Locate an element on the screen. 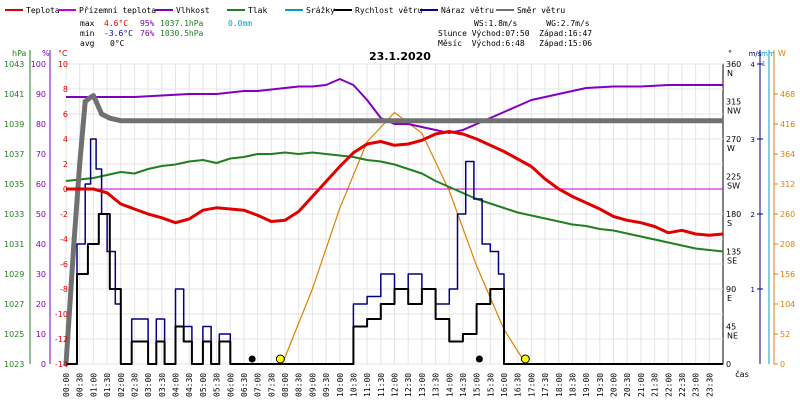  direction-unit-label: ° is located at coordinates (730, 53).